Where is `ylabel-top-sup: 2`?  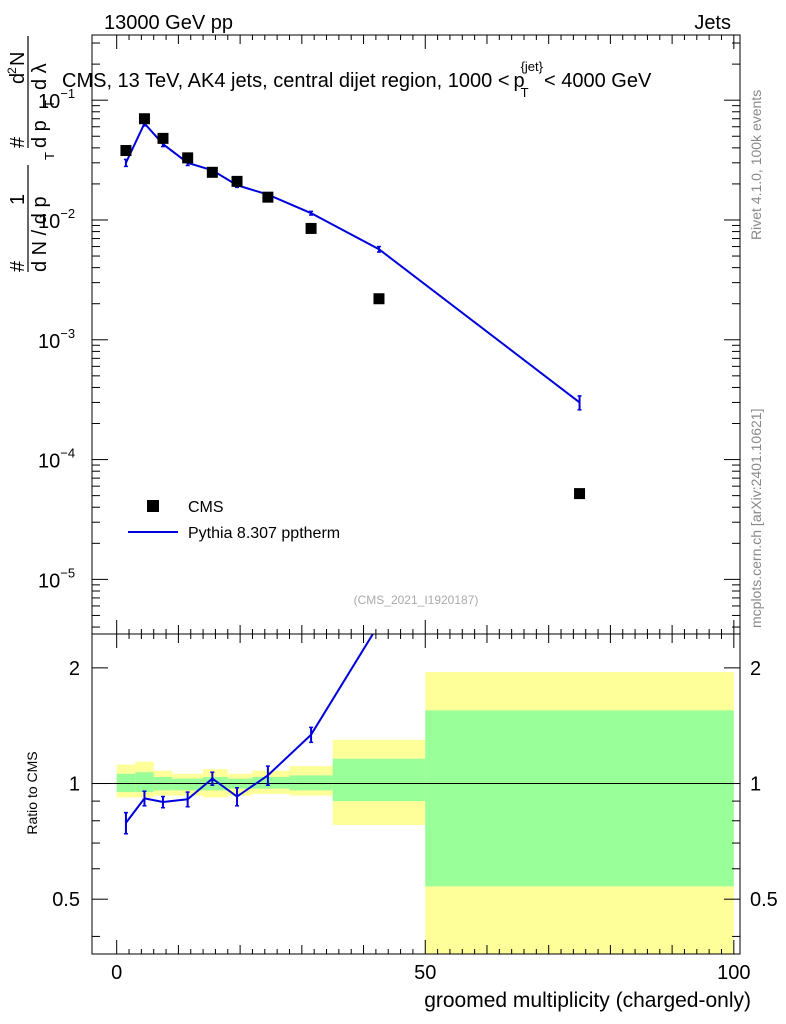 ylabel-top-sup: 2 is located at coordinates (12, 70).